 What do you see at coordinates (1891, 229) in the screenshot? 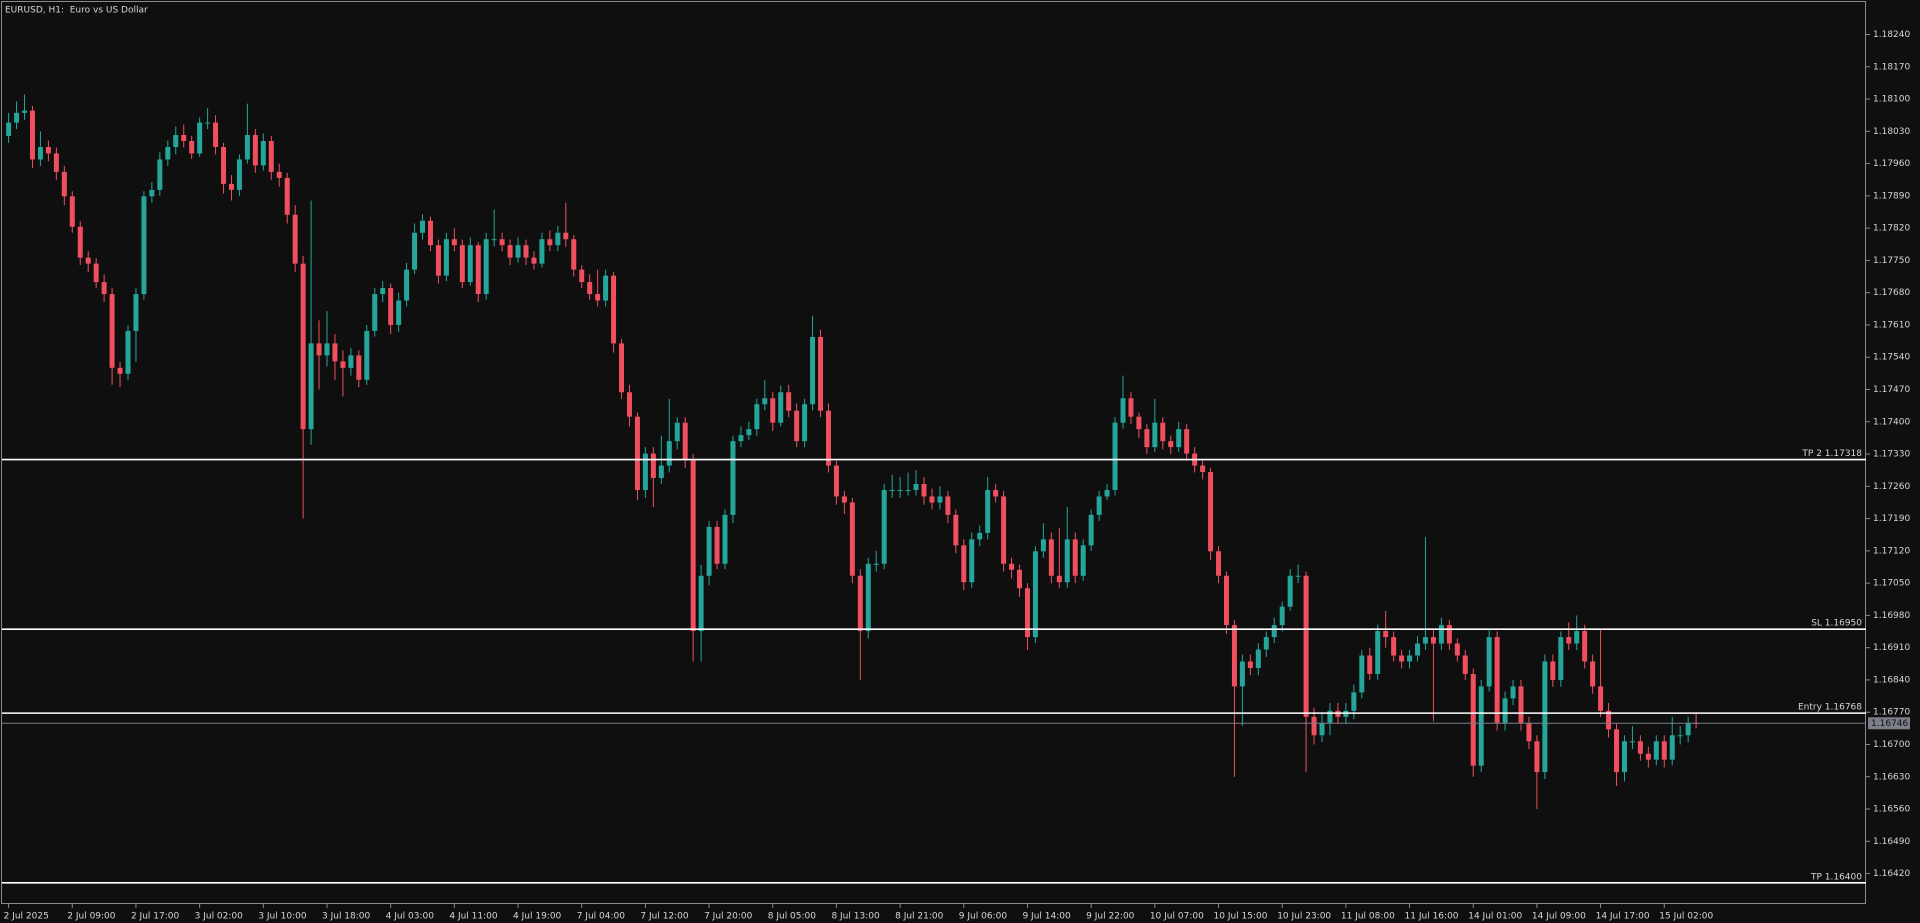
I see `y-tick-label: 1.17820` at bounding box center [1891, 229].